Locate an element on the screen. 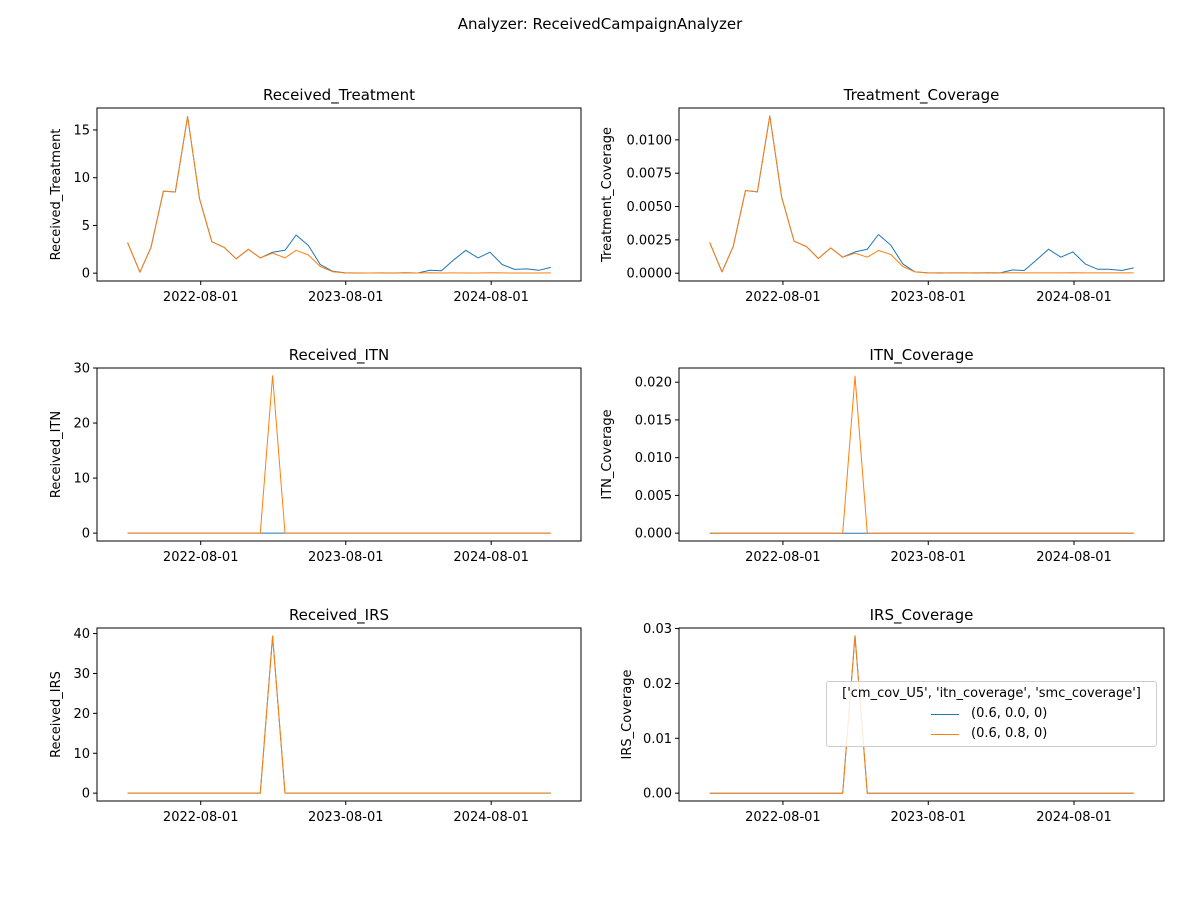 Image resolution: width=1200 pixels, height=900 pixels. subplot-title: Received_ITN is located at coordinates (339, 355).